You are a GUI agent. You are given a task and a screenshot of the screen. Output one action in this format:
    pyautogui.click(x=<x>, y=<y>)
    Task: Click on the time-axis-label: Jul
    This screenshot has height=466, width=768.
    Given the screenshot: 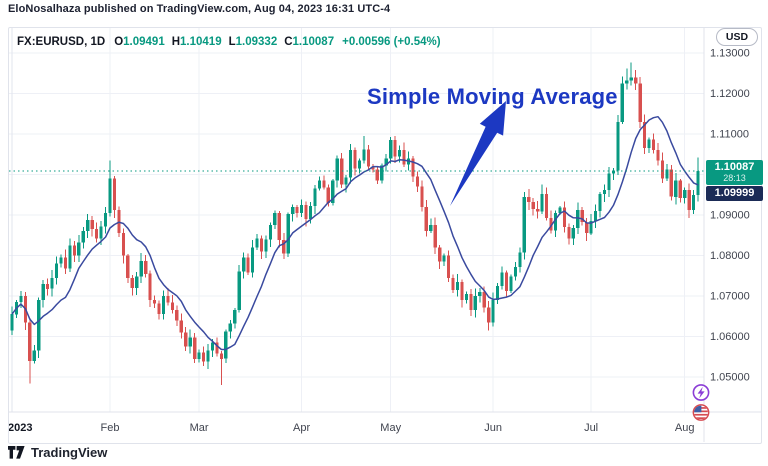 What is the action you would take?
    pyautogui.click(x=591, y=428)
    